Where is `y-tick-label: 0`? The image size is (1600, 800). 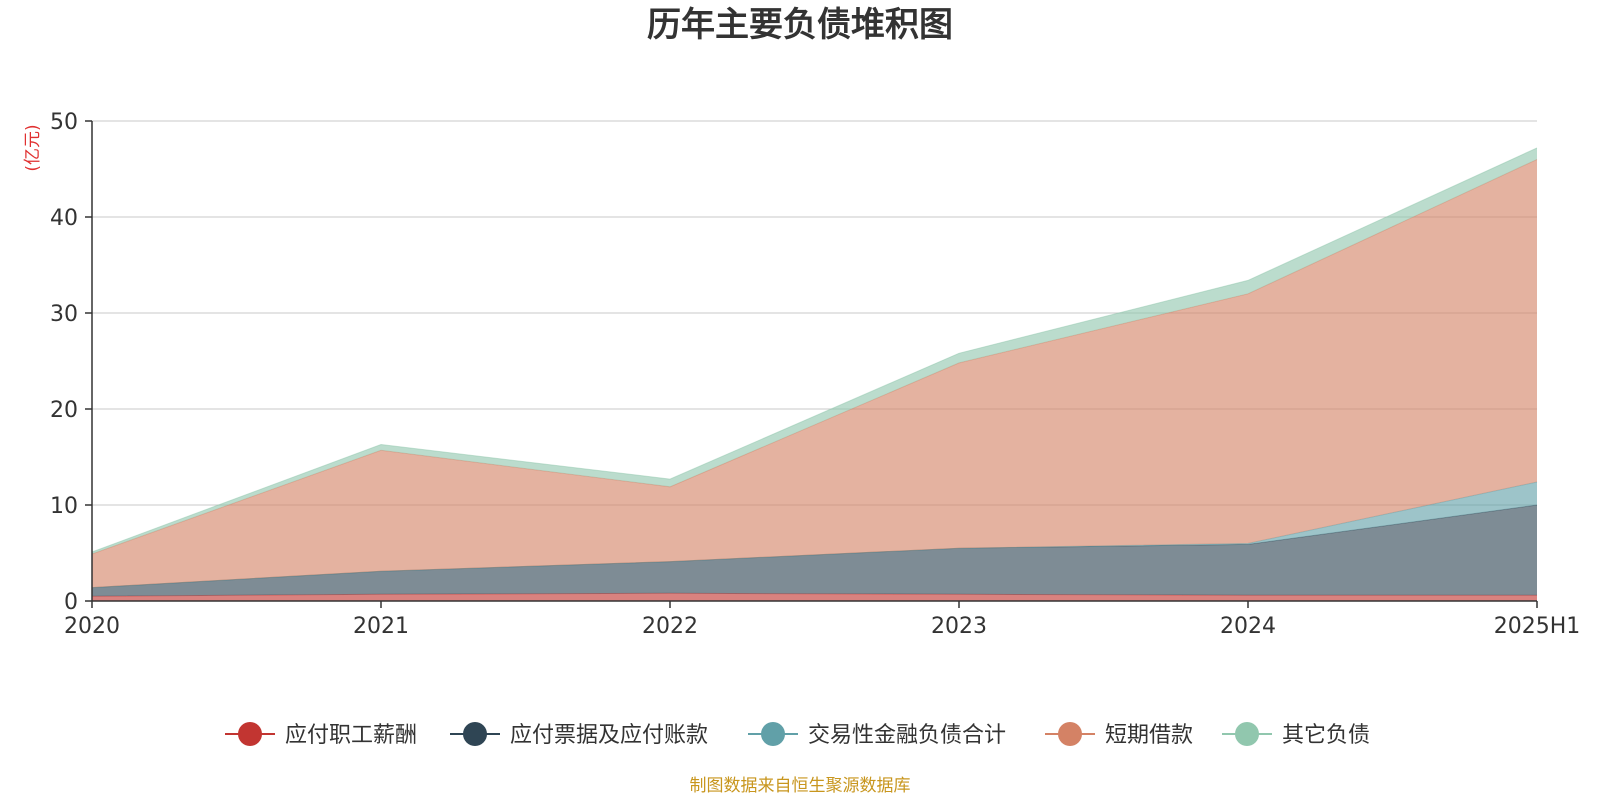
y-tick-label: 0 is located at coordinates (71, 602).